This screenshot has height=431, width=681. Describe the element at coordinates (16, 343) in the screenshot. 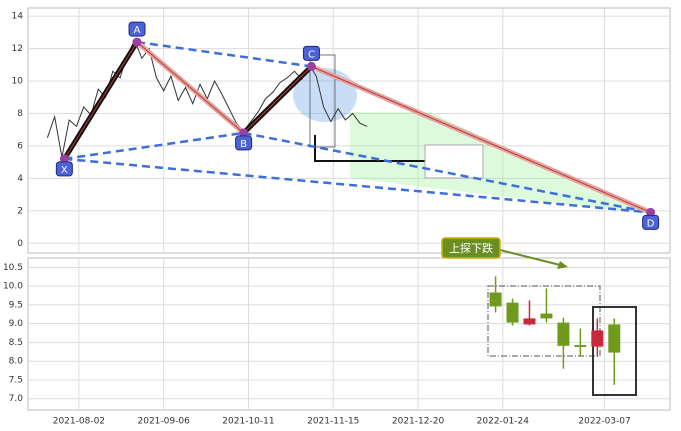

I see `y-tick-label: 8.5` at that location.